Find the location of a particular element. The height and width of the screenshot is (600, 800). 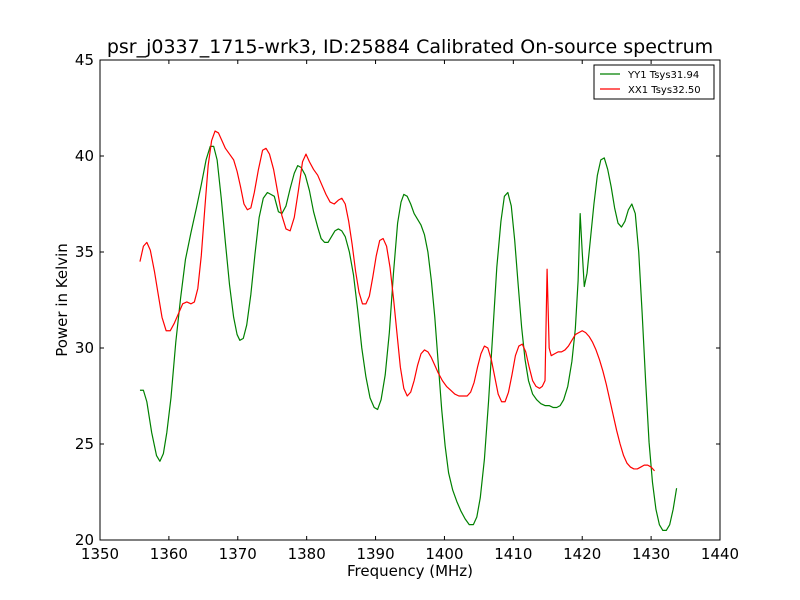

x-tick-label: 1440 is located at coordinates (720, 554).